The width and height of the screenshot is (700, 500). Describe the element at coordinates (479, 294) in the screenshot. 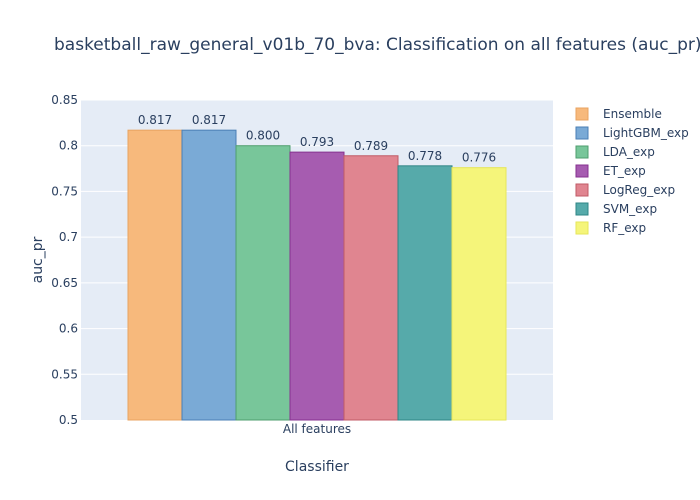

I see `bar-RF_exp` at that location.